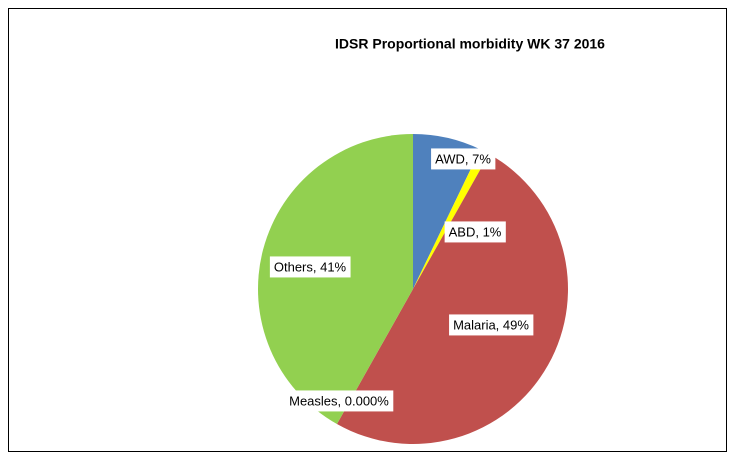 This screenshot has width=735, height=459. I want to click on data-label: AWD, 7%, so click(463, 158).